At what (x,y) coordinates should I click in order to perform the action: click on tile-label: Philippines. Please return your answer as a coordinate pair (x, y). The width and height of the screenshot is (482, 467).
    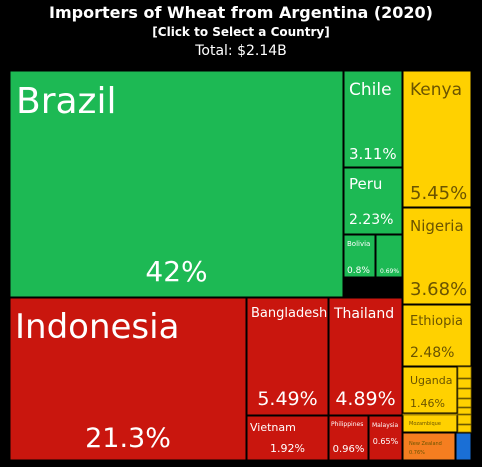
    Looking at the image, I should click on (347, 424).